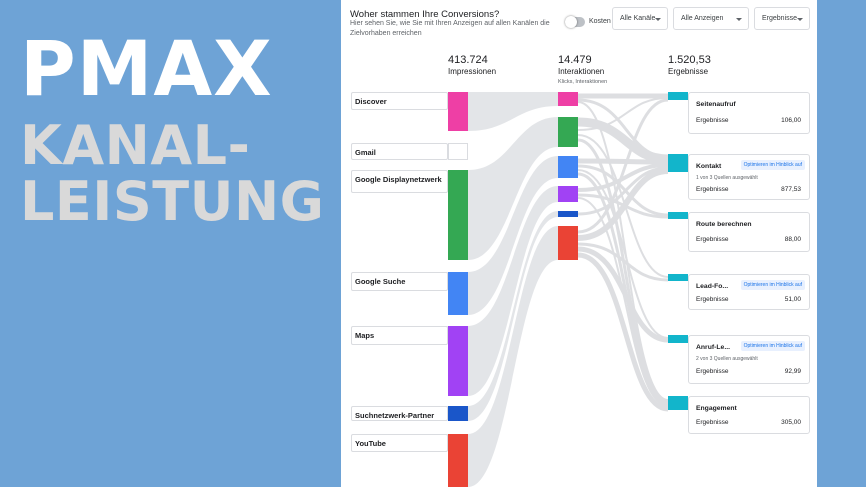 The image size is (866, 487). I want to click on flow-display-mid, so click(513, 188).